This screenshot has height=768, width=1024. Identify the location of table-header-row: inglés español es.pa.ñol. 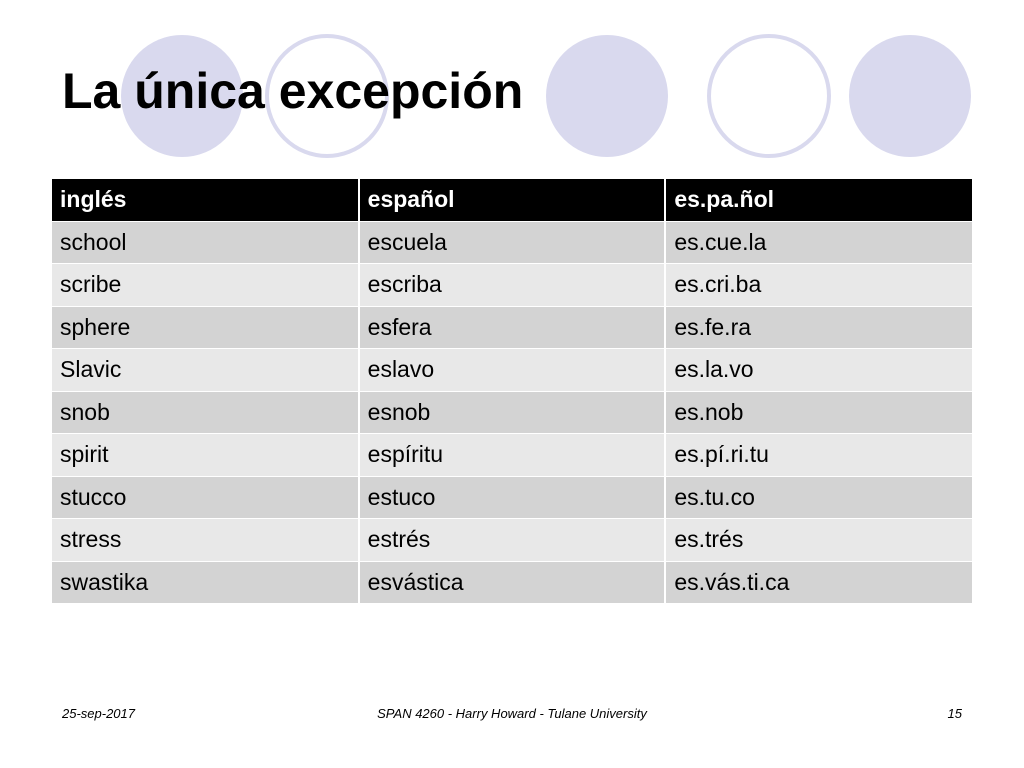
(512, 200).